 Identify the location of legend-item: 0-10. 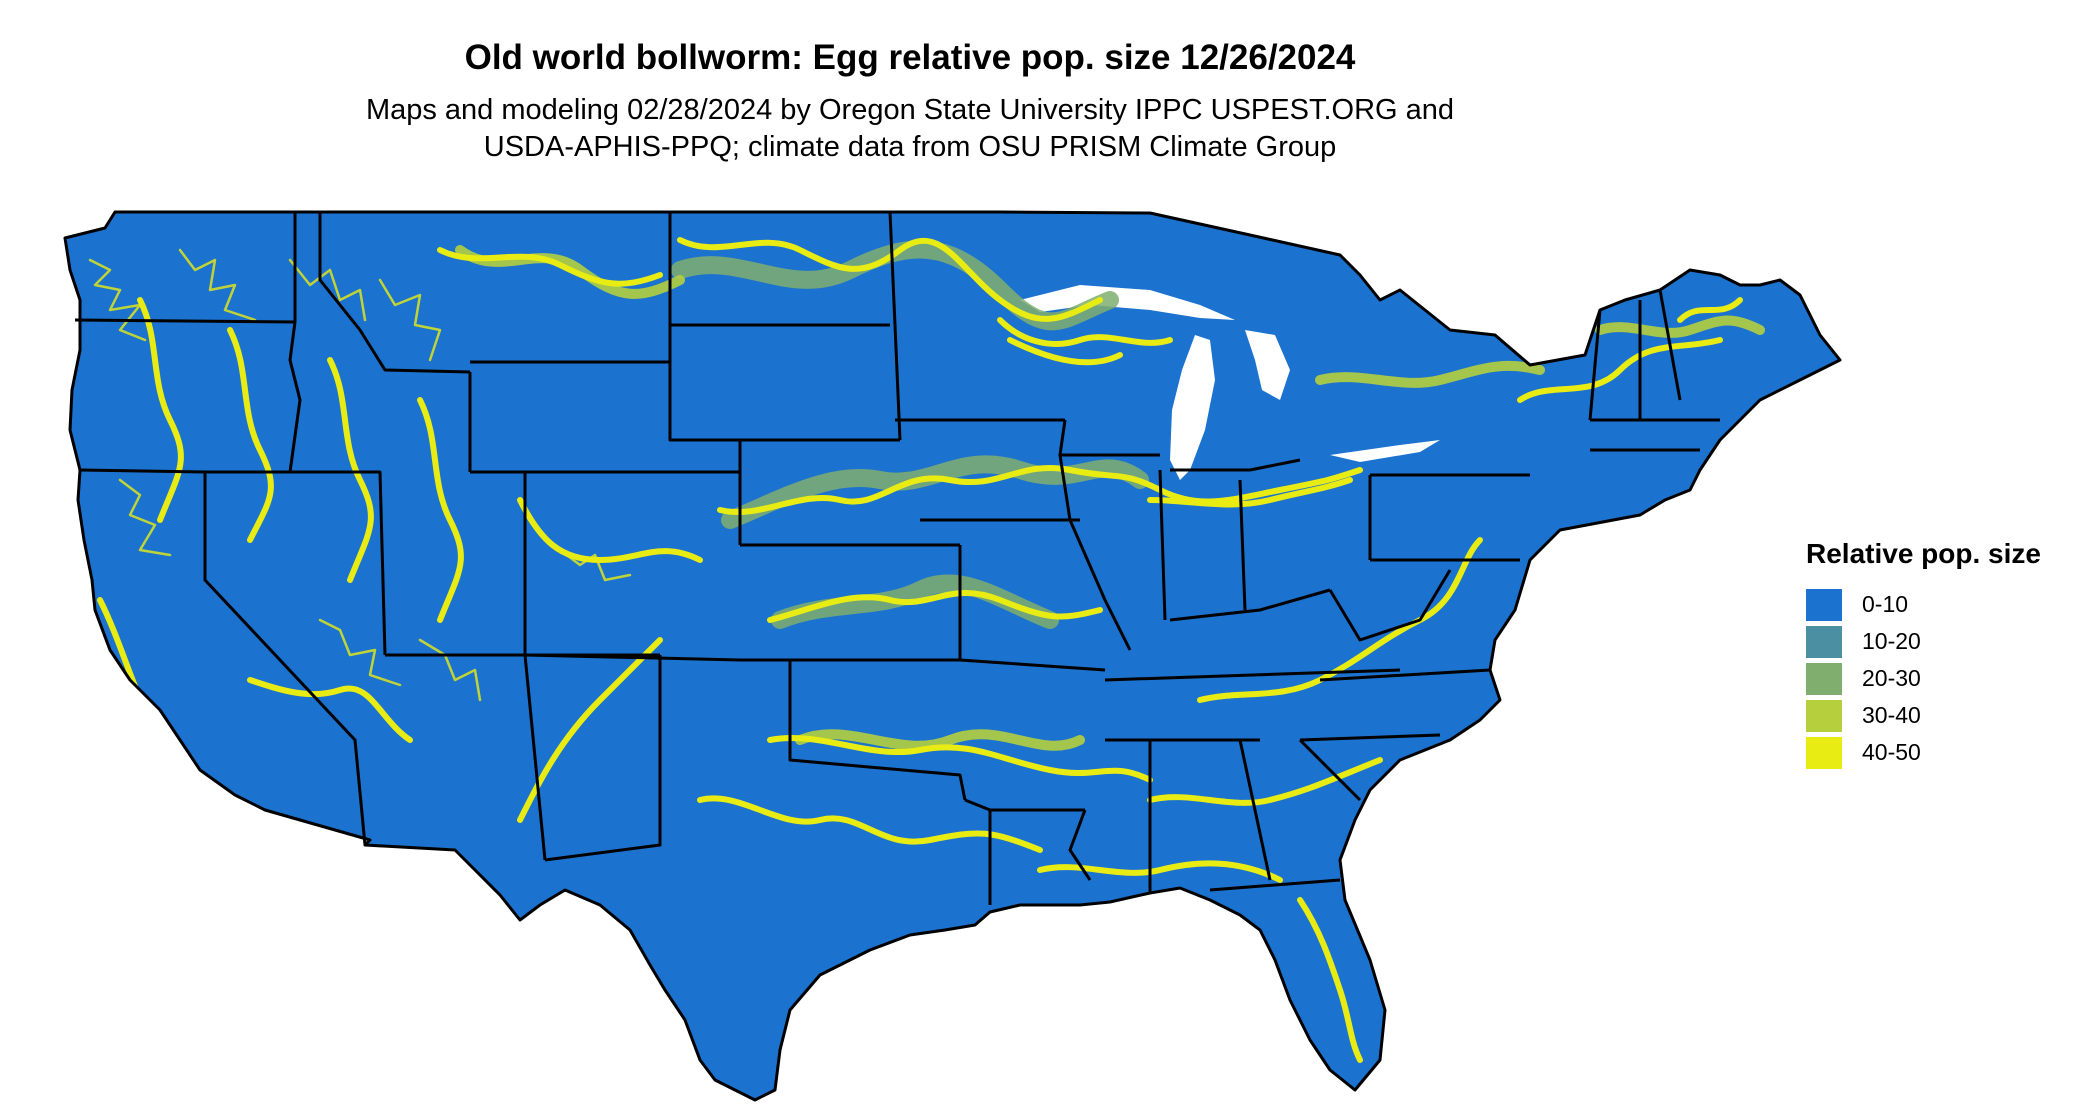
(1923, 604).